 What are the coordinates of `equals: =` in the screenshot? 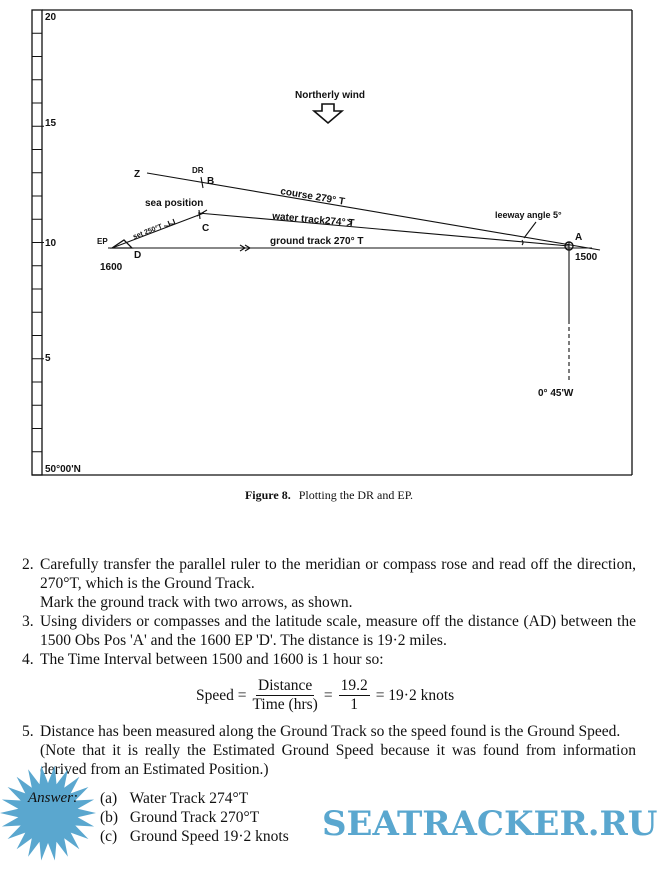 It's located at (328, 695).